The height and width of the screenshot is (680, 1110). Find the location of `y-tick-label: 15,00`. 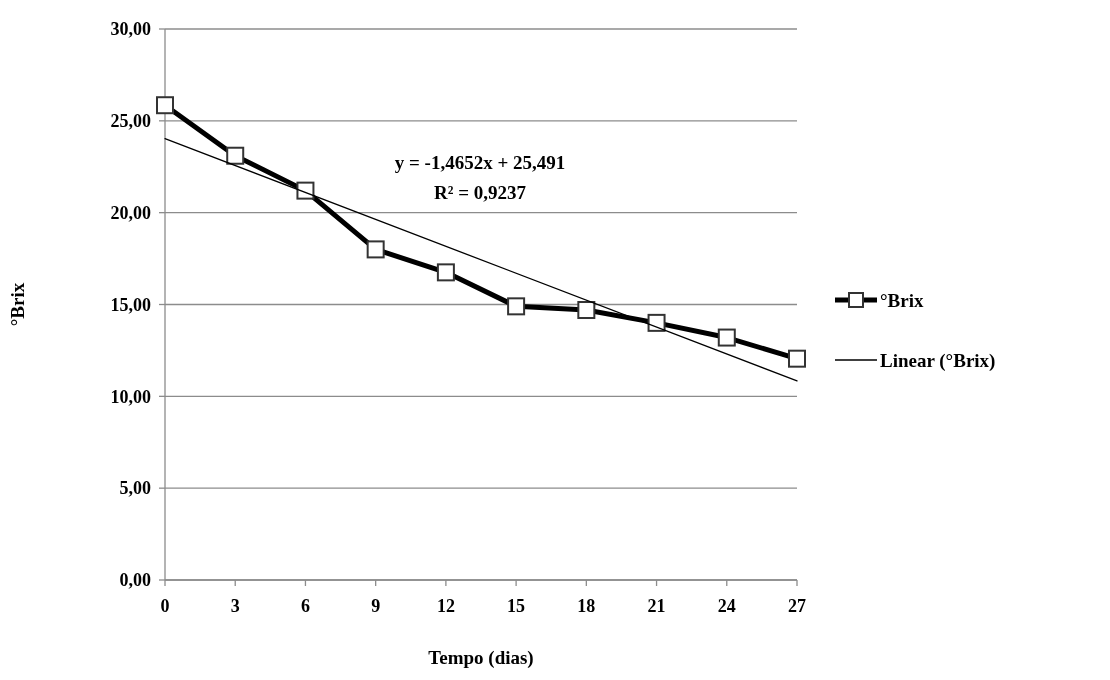

y-tick-label: 15,00 is located at coordinates (130, 304).